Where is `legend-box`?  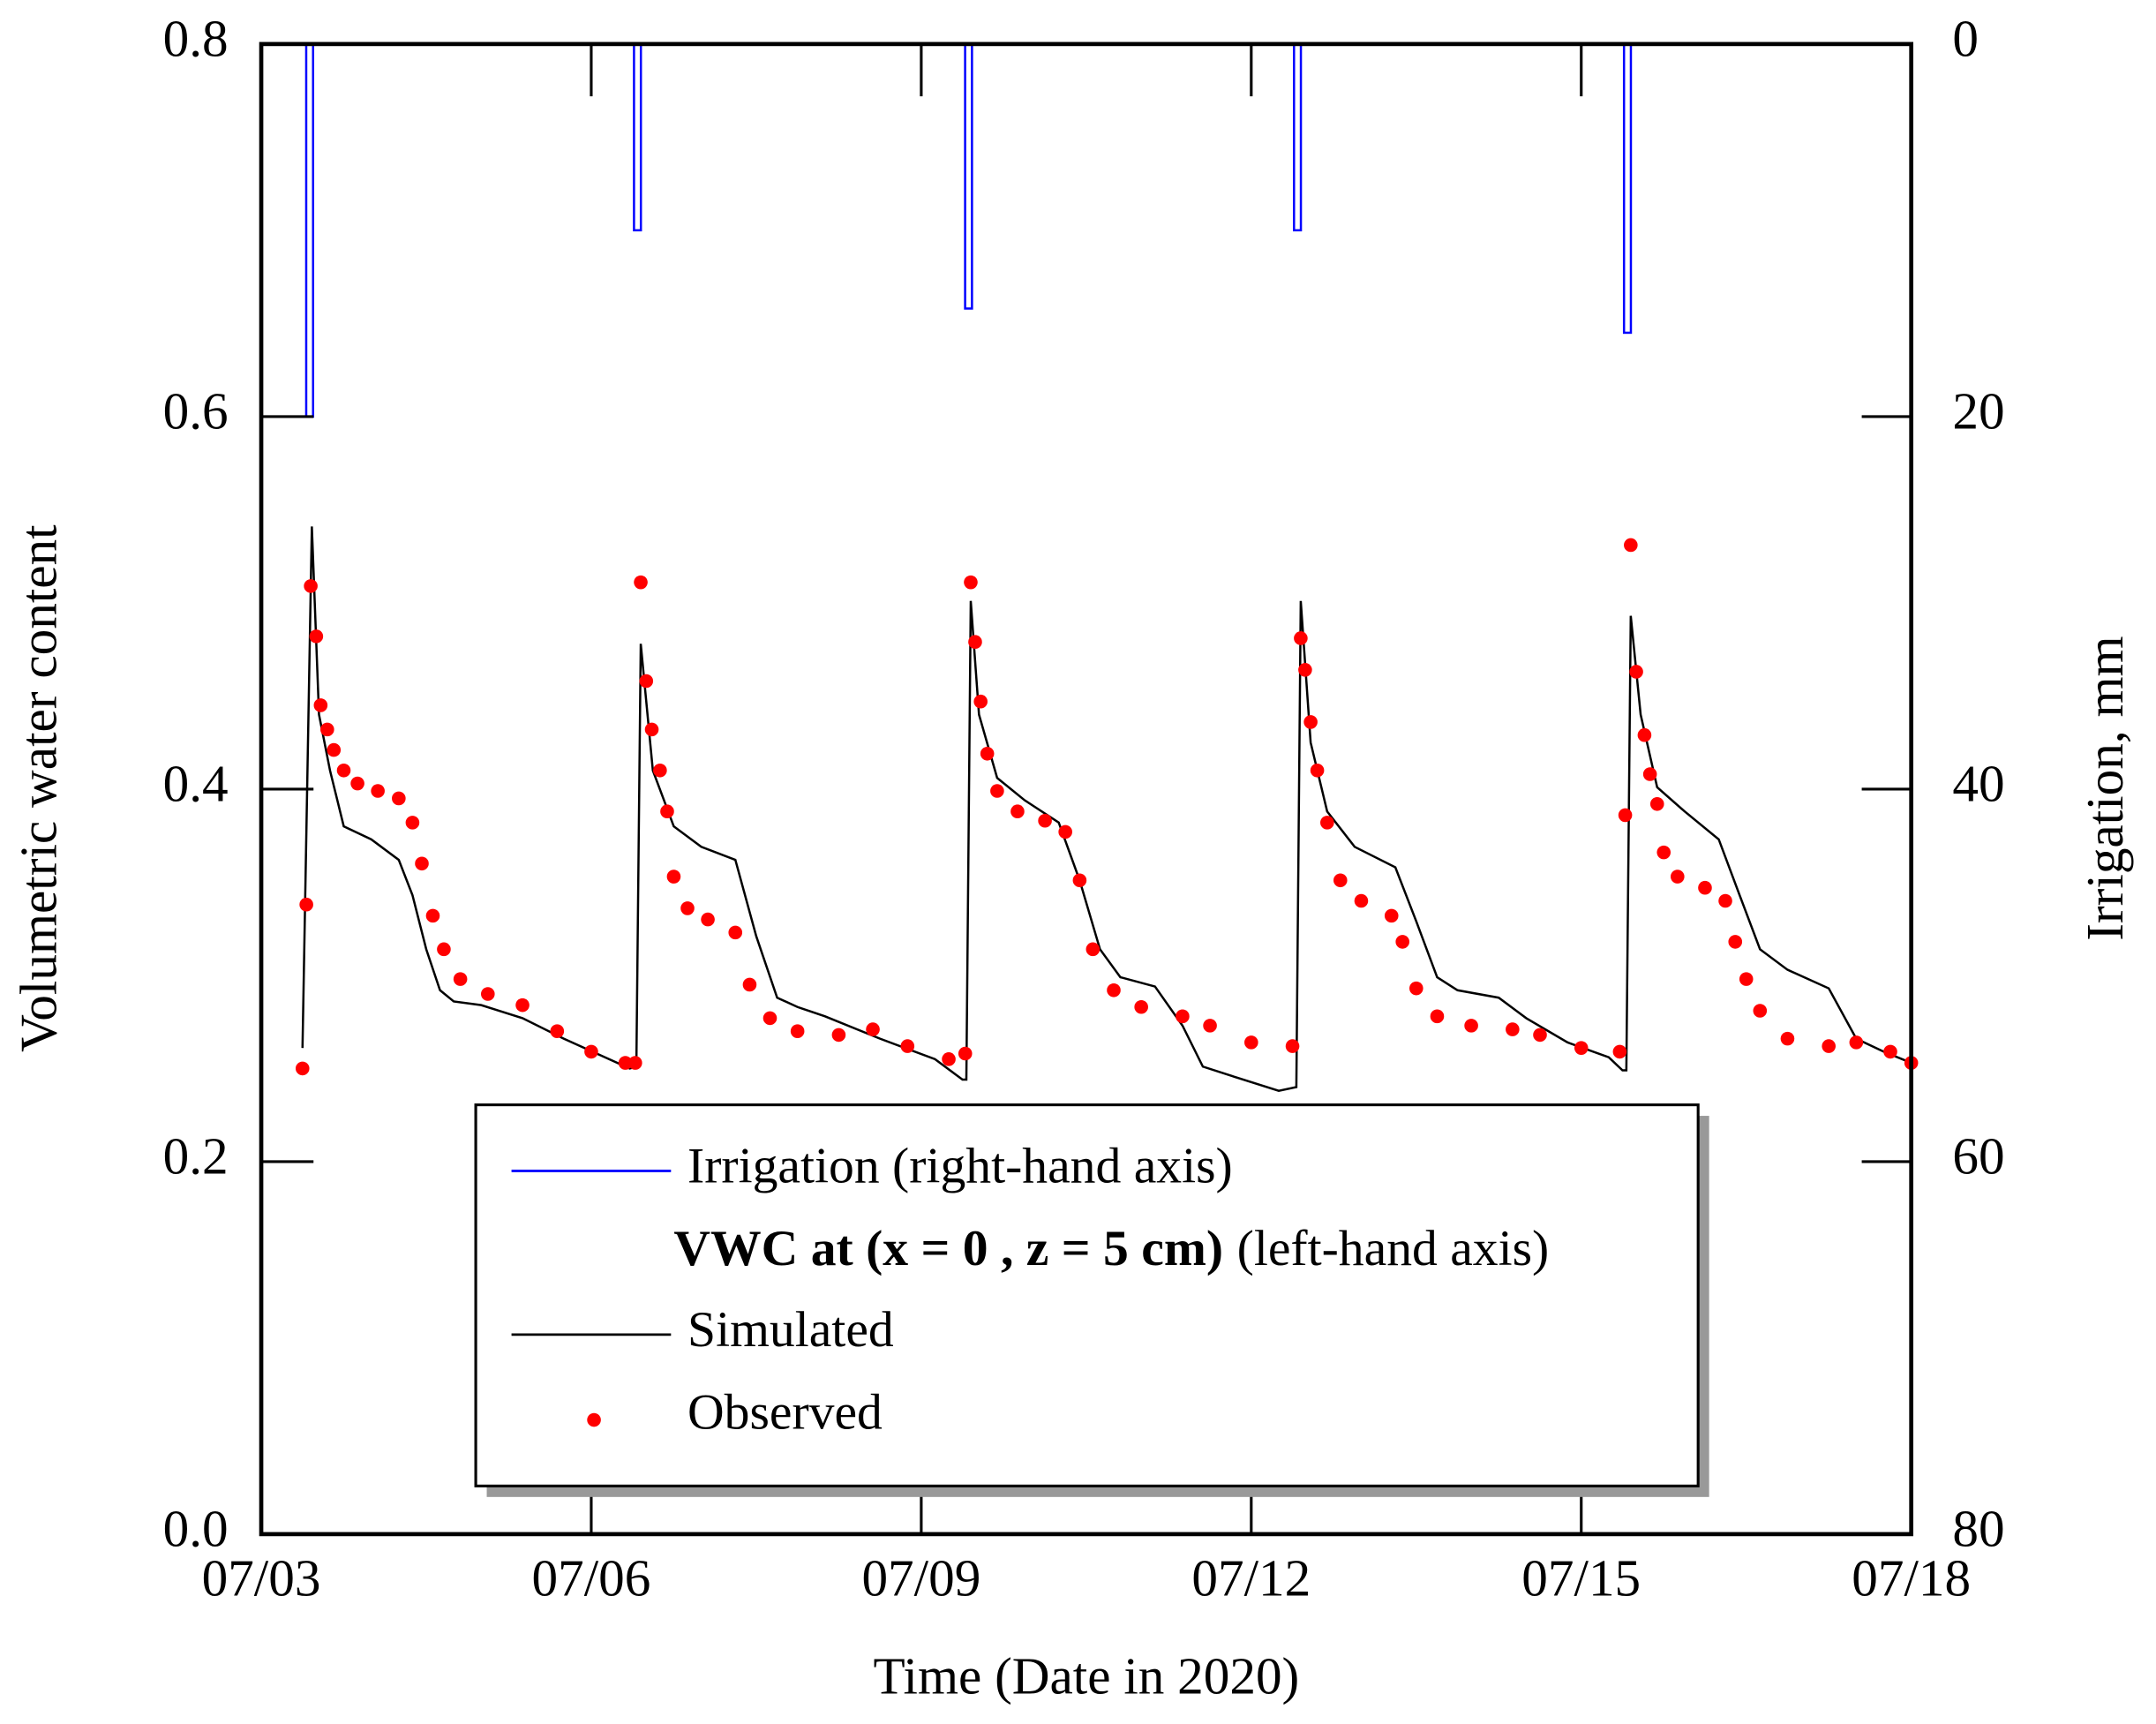 legend-box is located at coordinates (1087, 1295).